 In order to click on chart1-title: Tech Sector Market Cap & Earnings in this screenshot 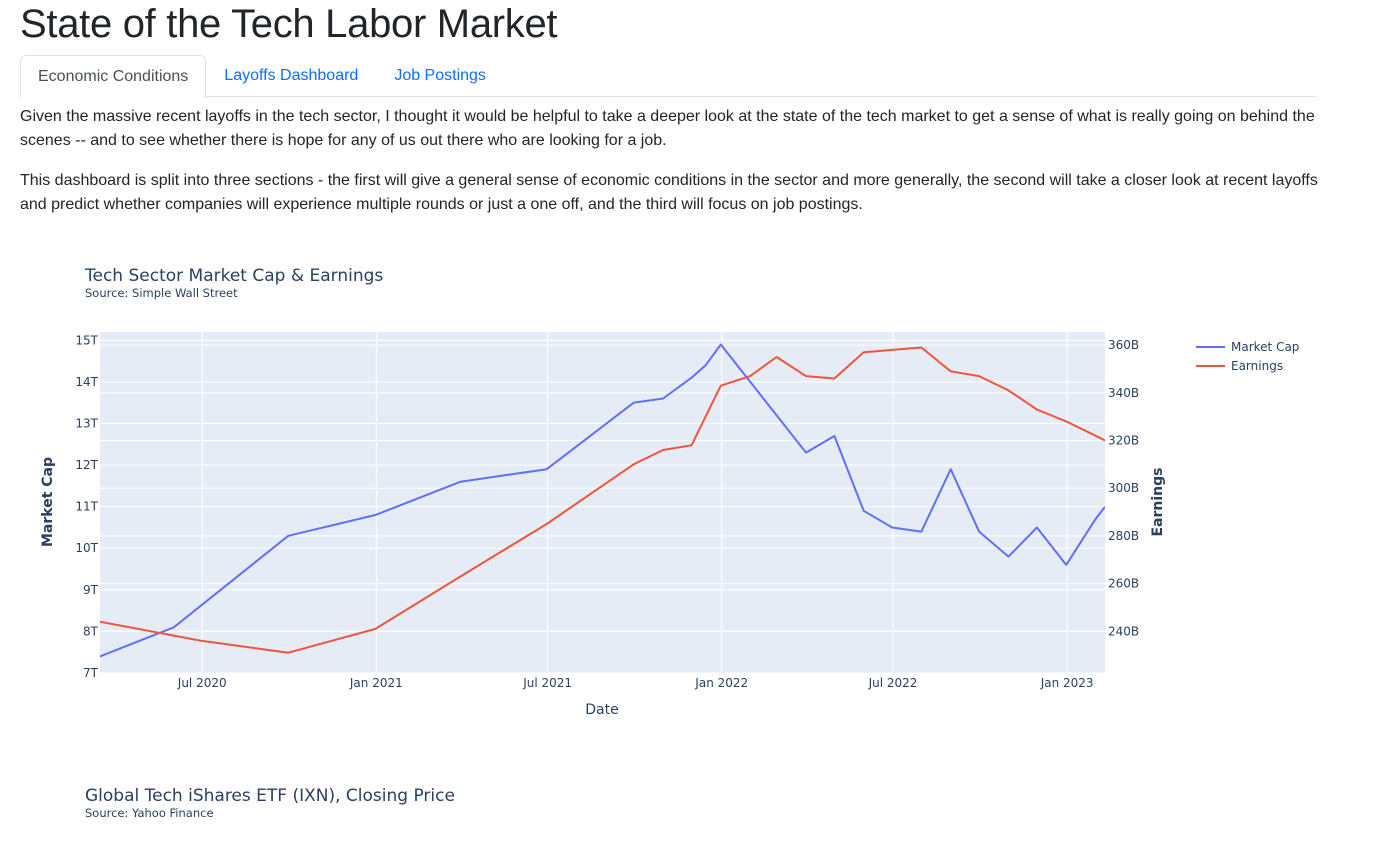, I will do `click(234, 276)`.